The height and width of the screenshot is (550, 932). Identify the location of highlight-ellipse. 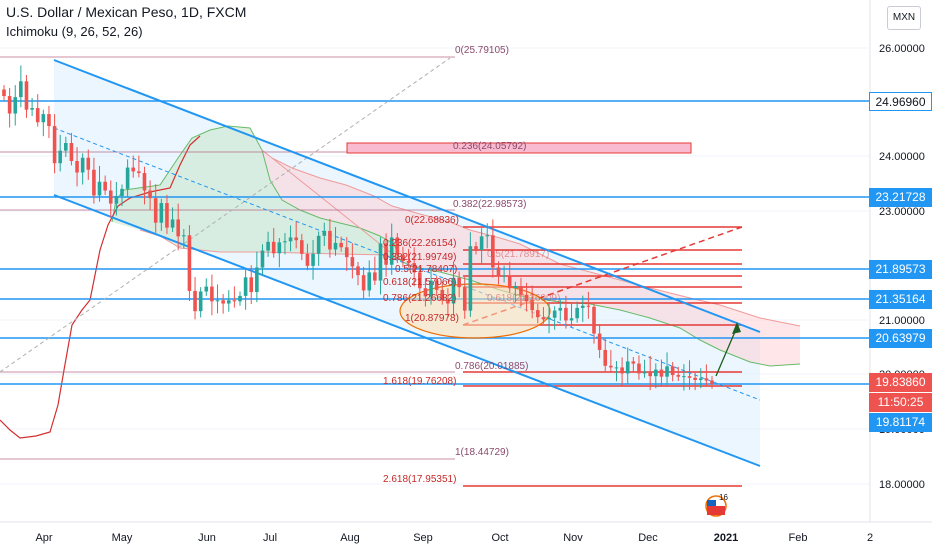
(475, 311).